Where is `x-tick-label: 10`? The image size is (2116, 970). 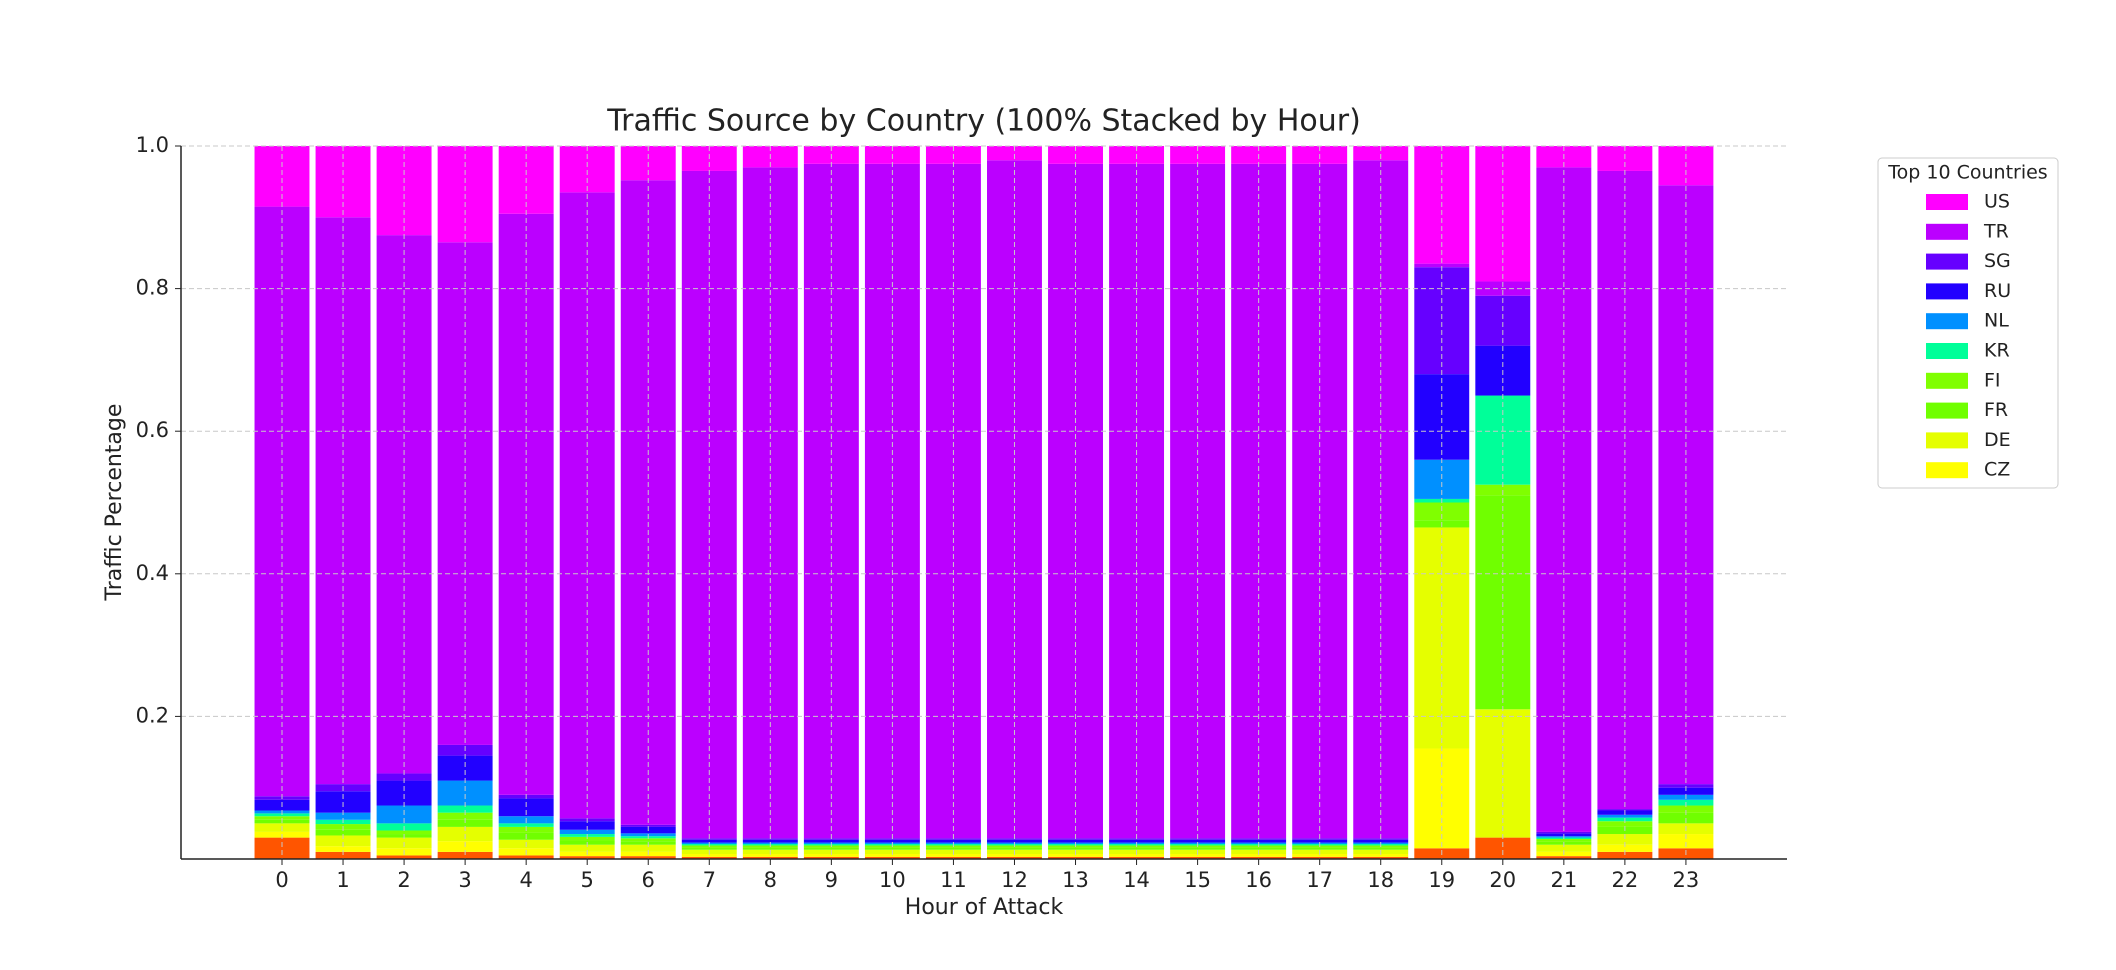 x-tick-label: 10 is located at coordinates (892, 880).